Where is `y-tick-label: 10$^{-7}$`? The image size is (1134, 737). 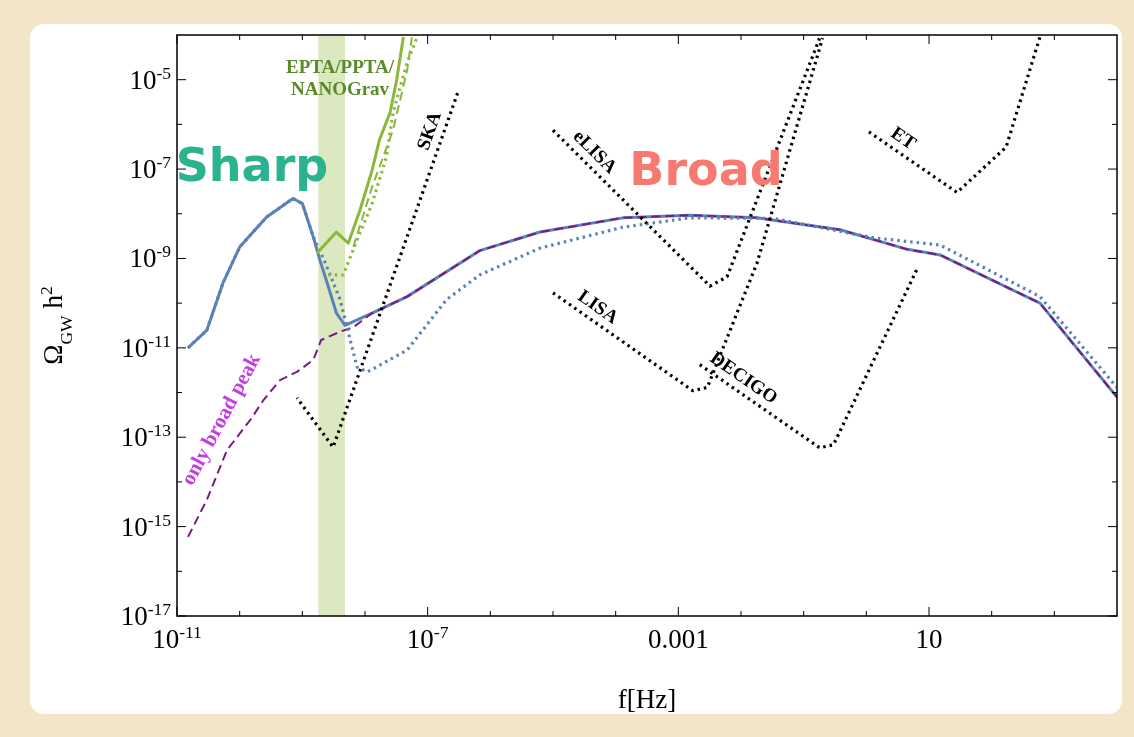 y-tick-label: 10$^{-7}$ is located at coordinates (150, 168).